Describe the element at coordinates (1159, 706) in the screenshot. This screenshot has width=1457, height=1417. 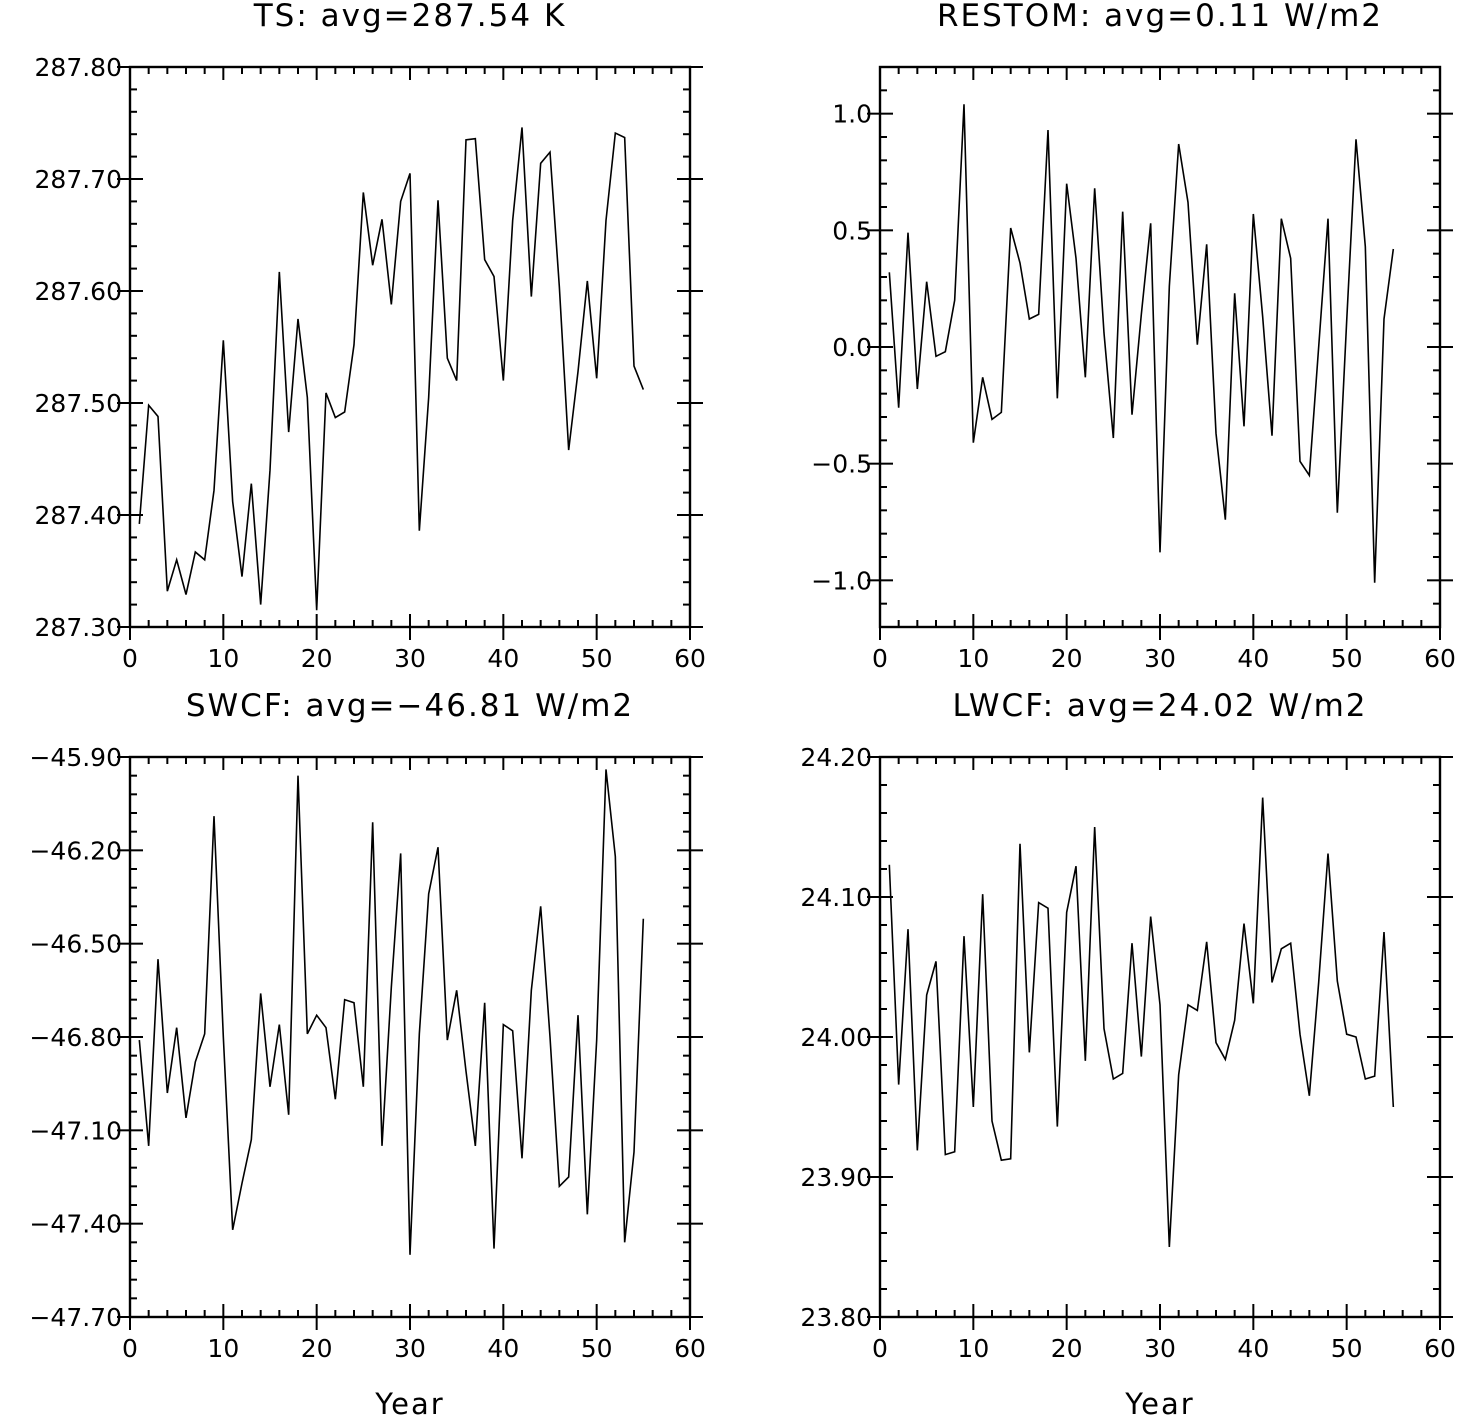
I see `panel-title: LWCF: avg=24.02 W/m2` at that location.